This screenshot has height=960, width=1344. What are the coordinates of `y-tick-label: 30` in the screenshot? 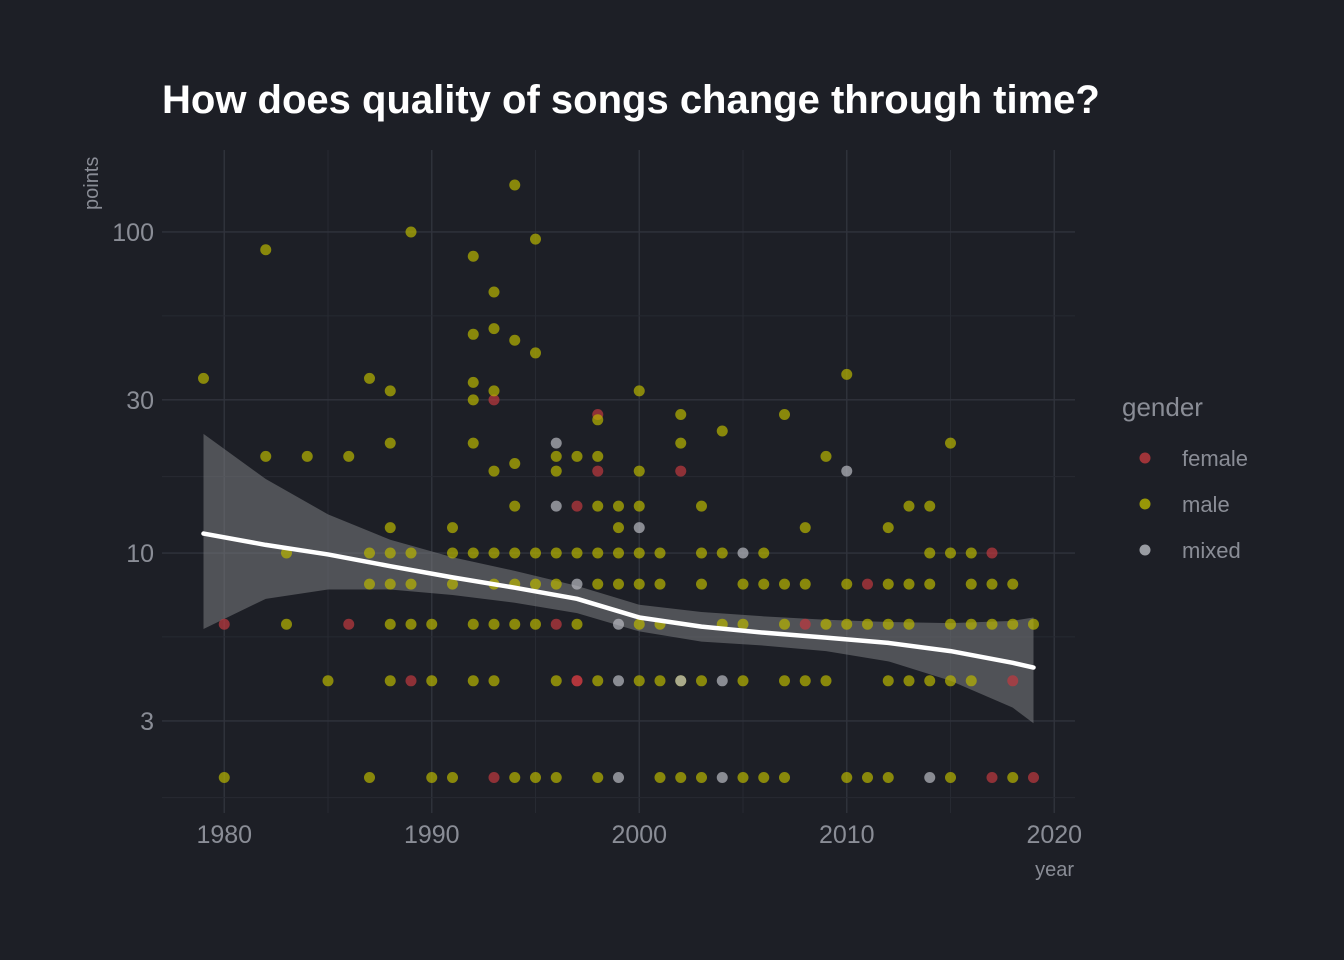 It's located at (140, 401).